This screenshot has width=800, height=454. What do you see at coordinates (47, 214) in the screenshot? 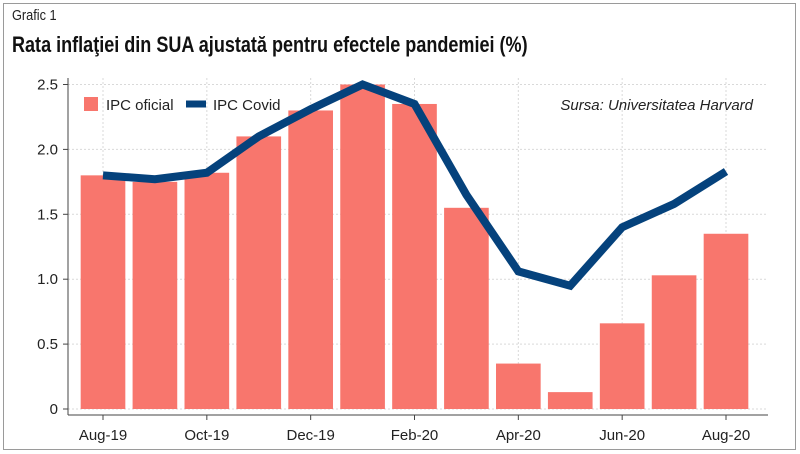
I see `y-tick-label: 1.5` at bounding box center [47, 214].